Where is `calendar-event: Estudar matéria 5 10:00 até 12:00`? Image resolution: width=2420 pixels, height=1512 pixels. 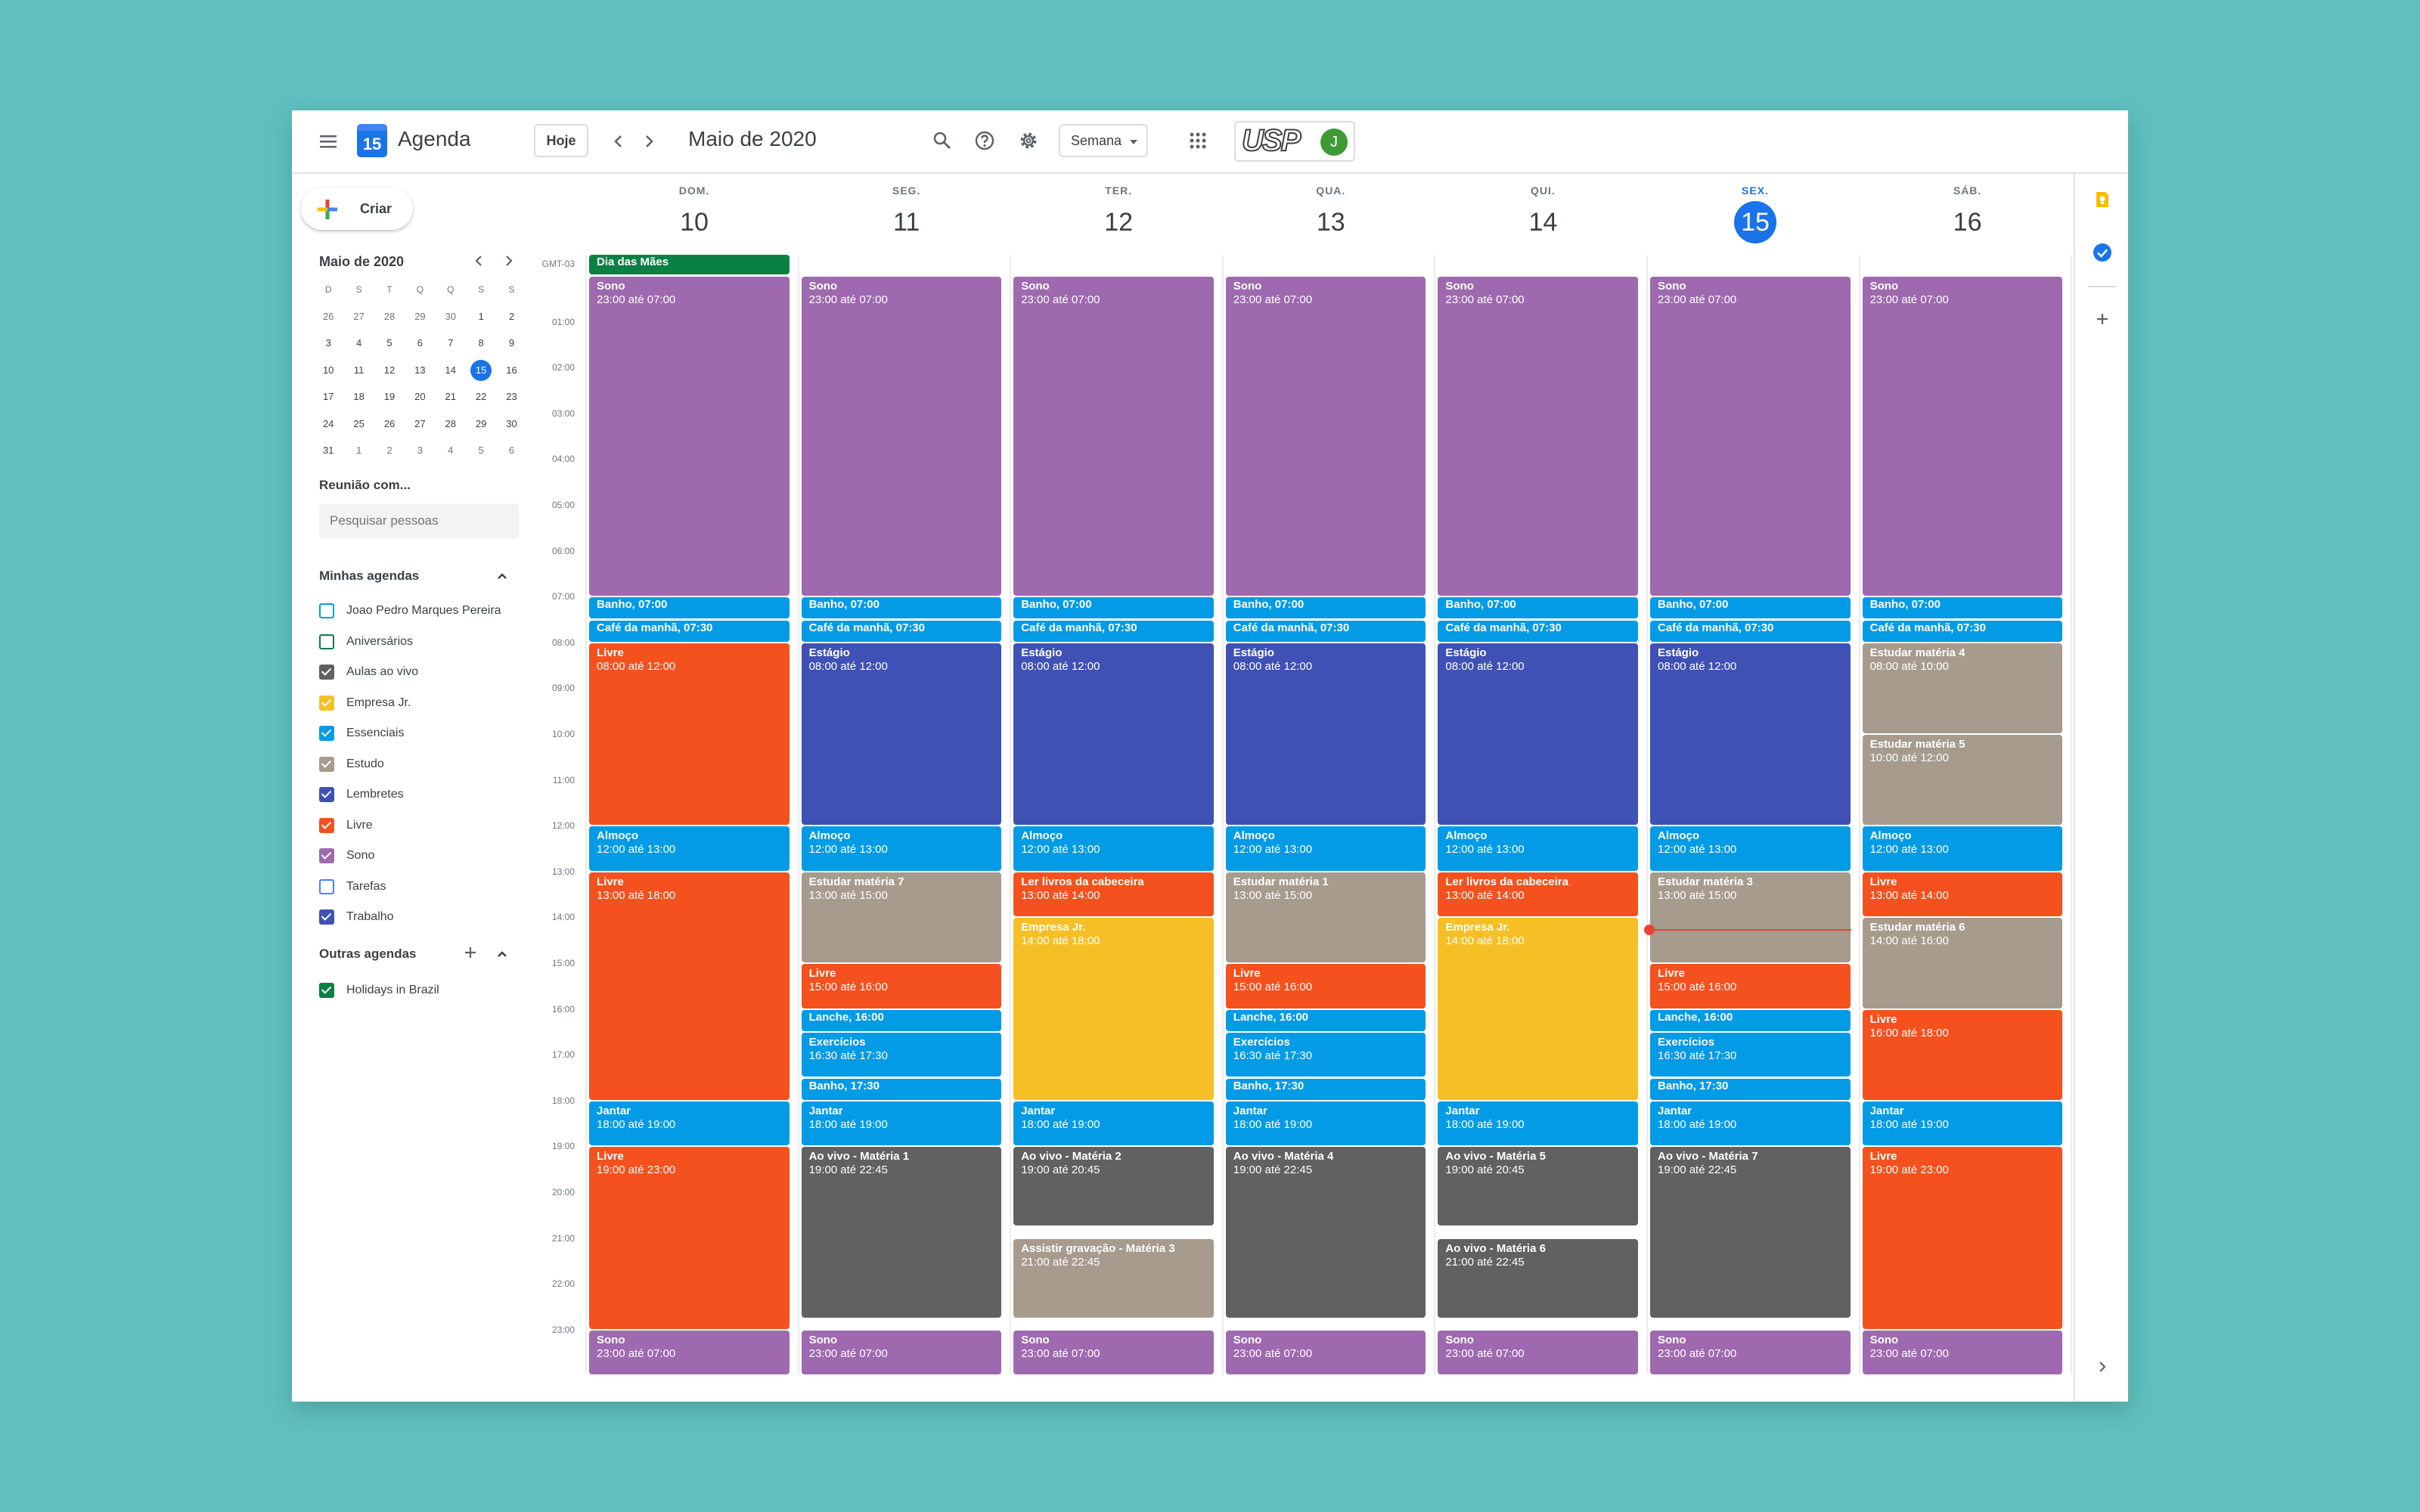 calendar-event: Estudar matéria 5 10:00 até 12:00 is located at coordinates (1962, 780).